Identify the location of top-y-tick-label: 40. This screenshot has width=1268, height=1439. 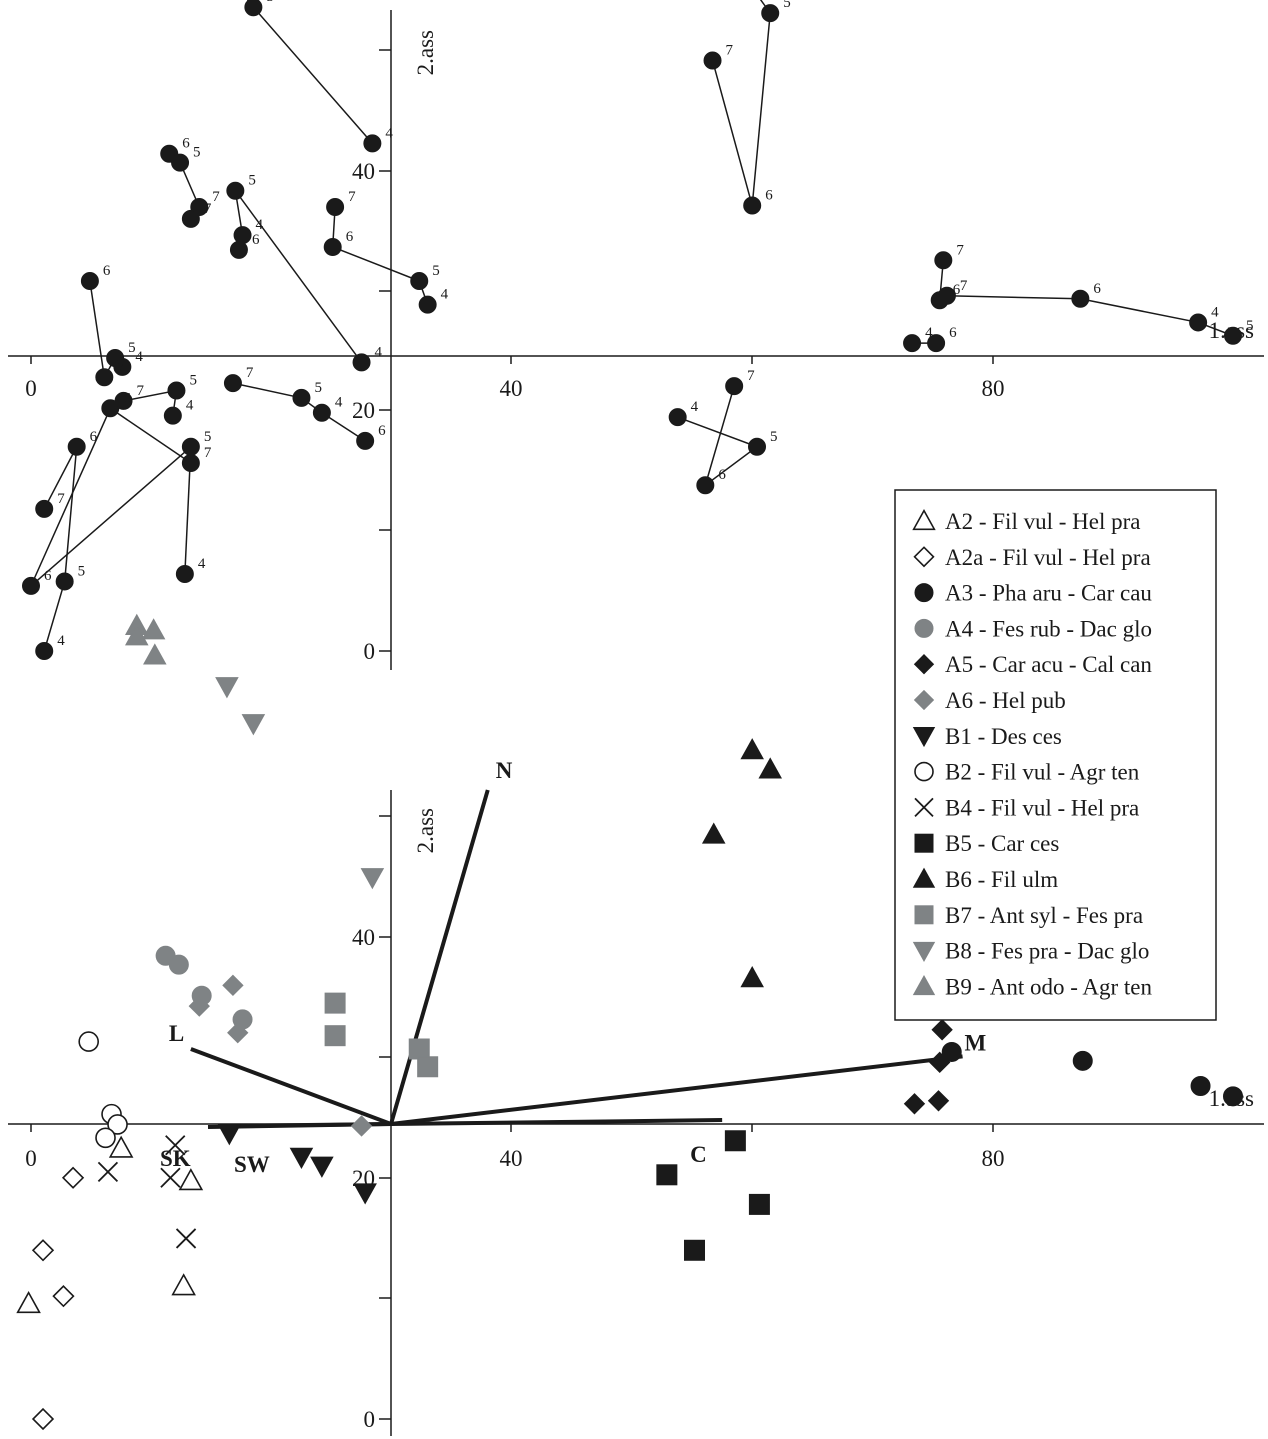
(363, 171).